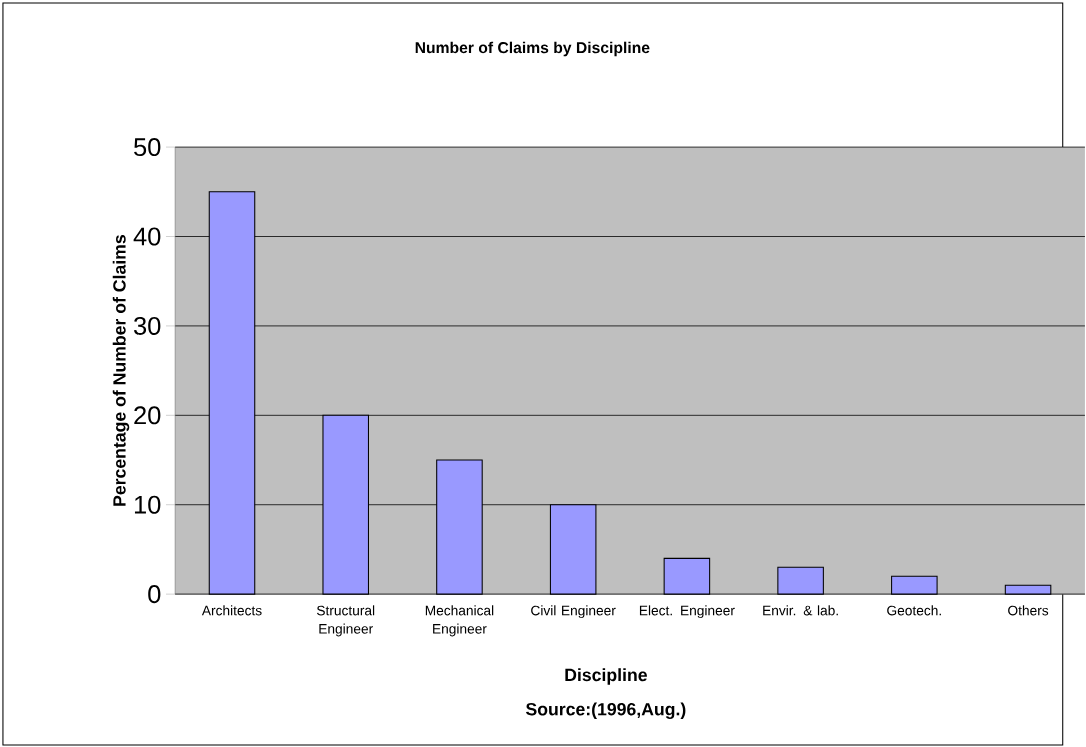 The height and width of the screenshot is (747, 1086). What do you see at coordinates (154, 594) in the screenshot?
I see `y-tick-label: 0` at bounding box center [154, 594].